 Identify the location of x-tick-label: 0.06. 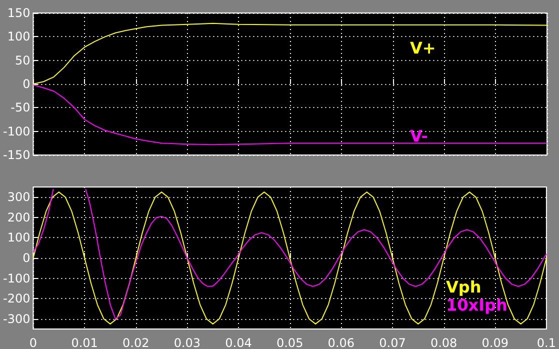
(341, 342).